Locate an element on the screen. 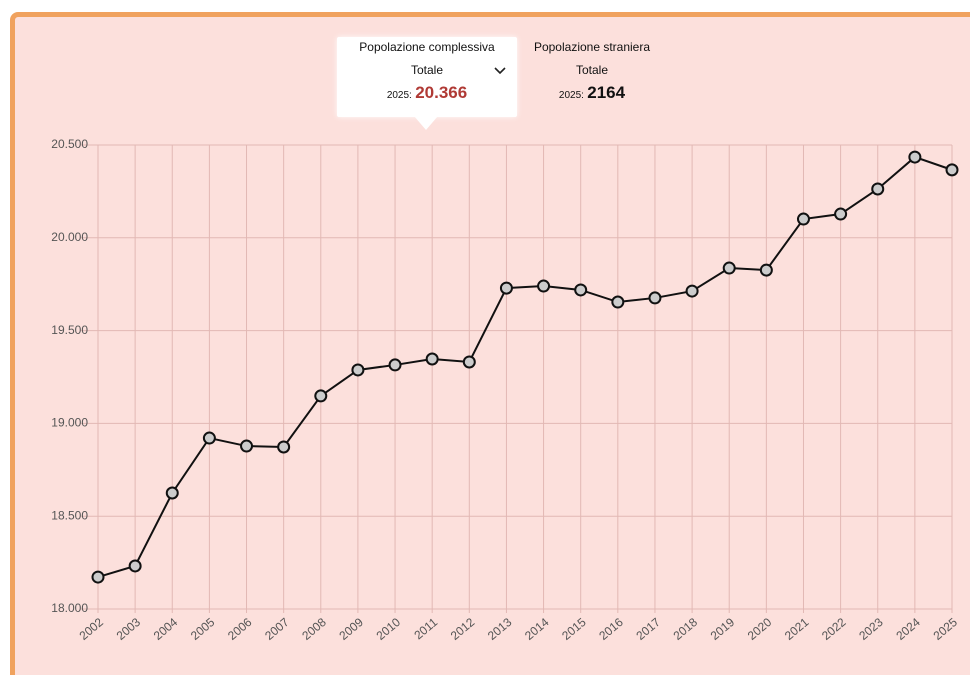 This screenshot has height=675, width=970. tab-title: Popolazione straniera is located at coordinates (592, 47).